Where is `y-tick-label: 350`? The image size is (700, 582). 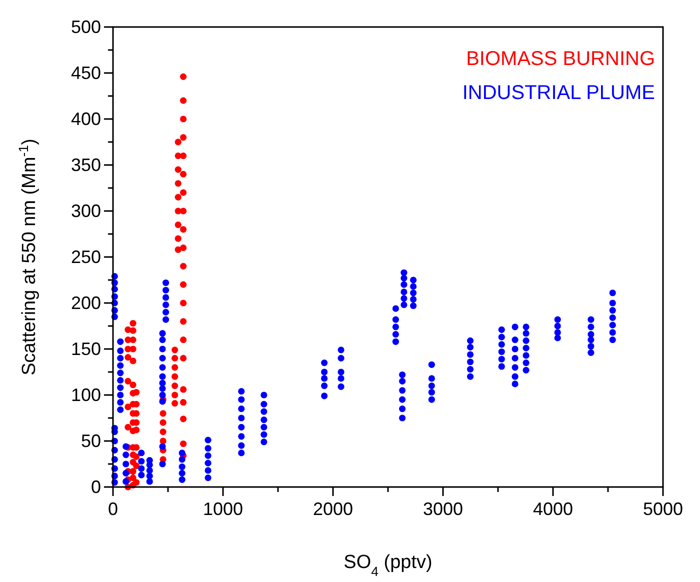
y-tick-label: 350 is located at coordinates (85, 165).